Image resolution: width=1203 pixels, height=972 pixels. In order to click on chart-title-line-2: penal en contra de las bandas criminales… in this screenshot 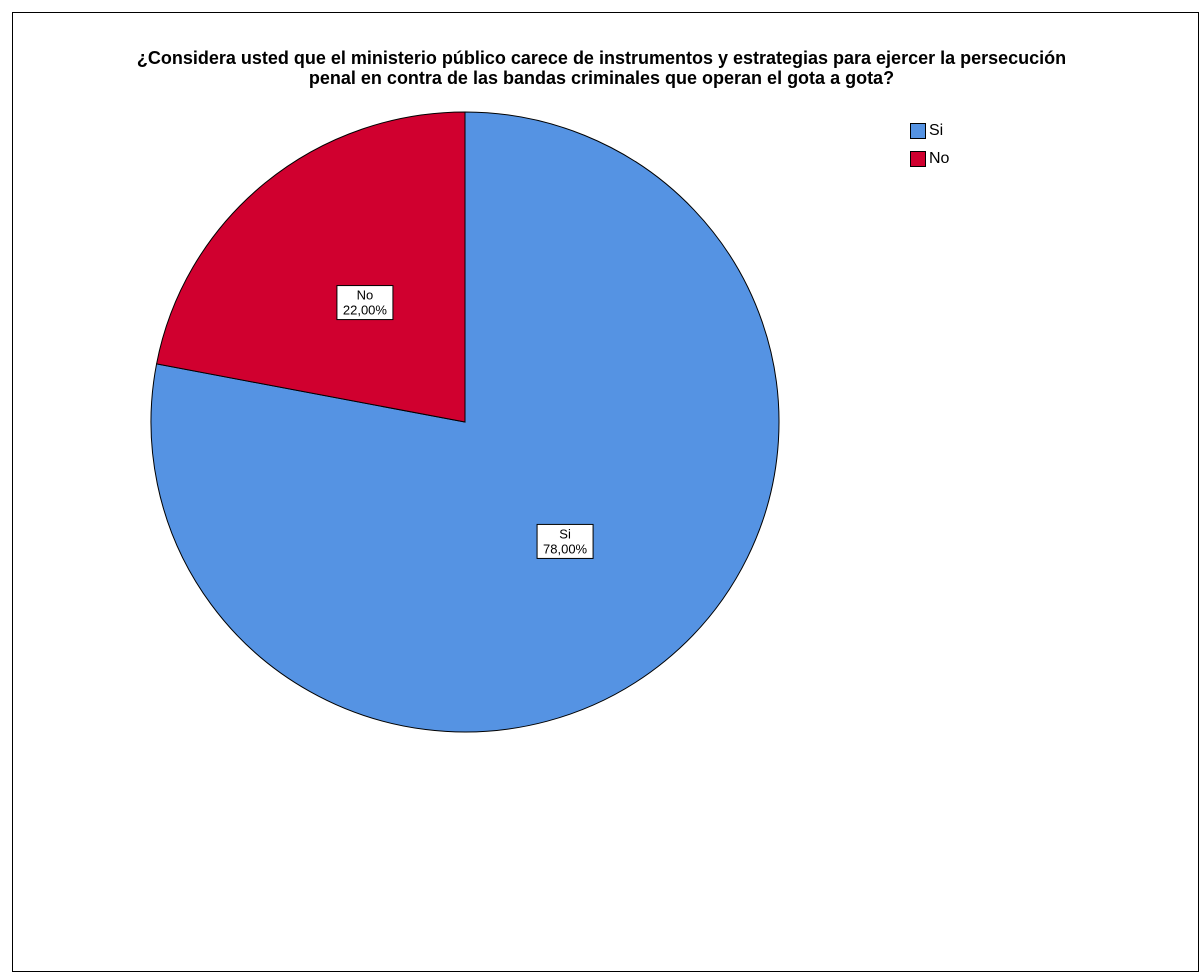, I will do `click(601, 78)`.